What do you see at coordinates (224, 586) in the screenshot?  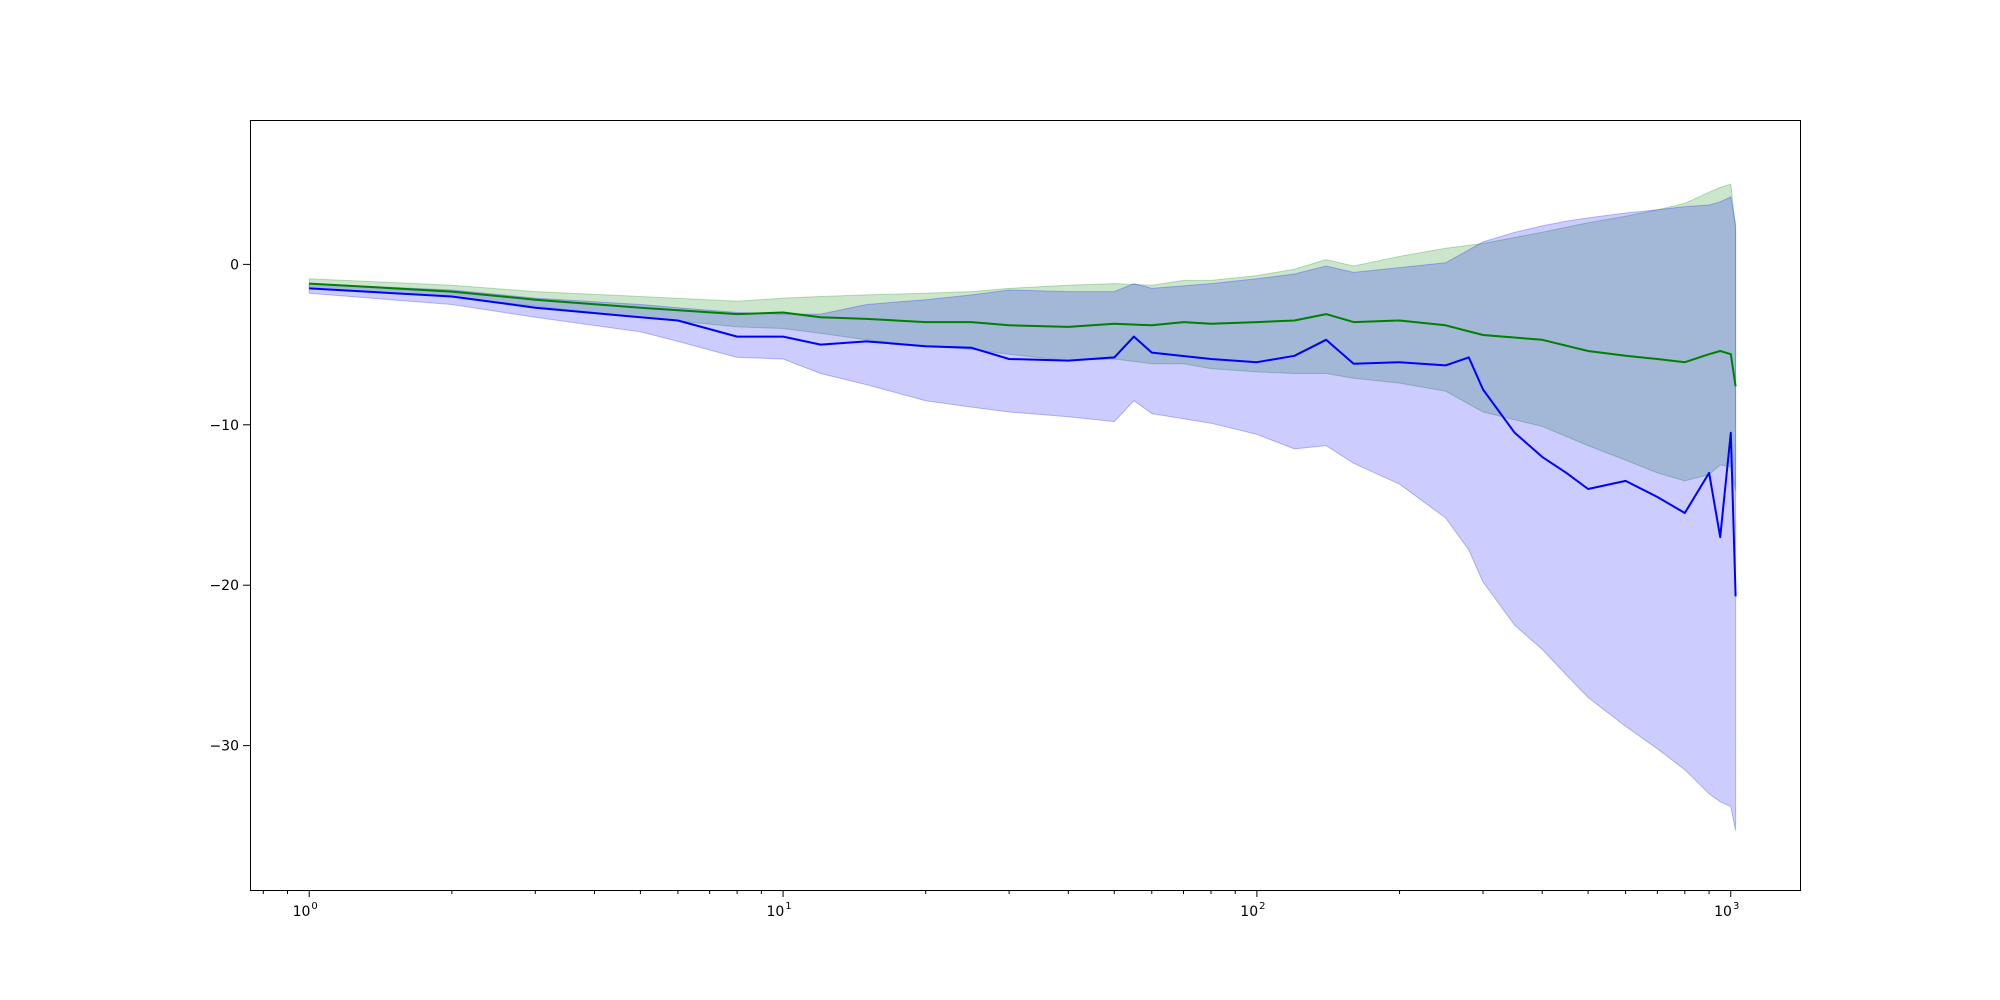 I see `y-tick-label: −20` at bounding box center [224, 586].